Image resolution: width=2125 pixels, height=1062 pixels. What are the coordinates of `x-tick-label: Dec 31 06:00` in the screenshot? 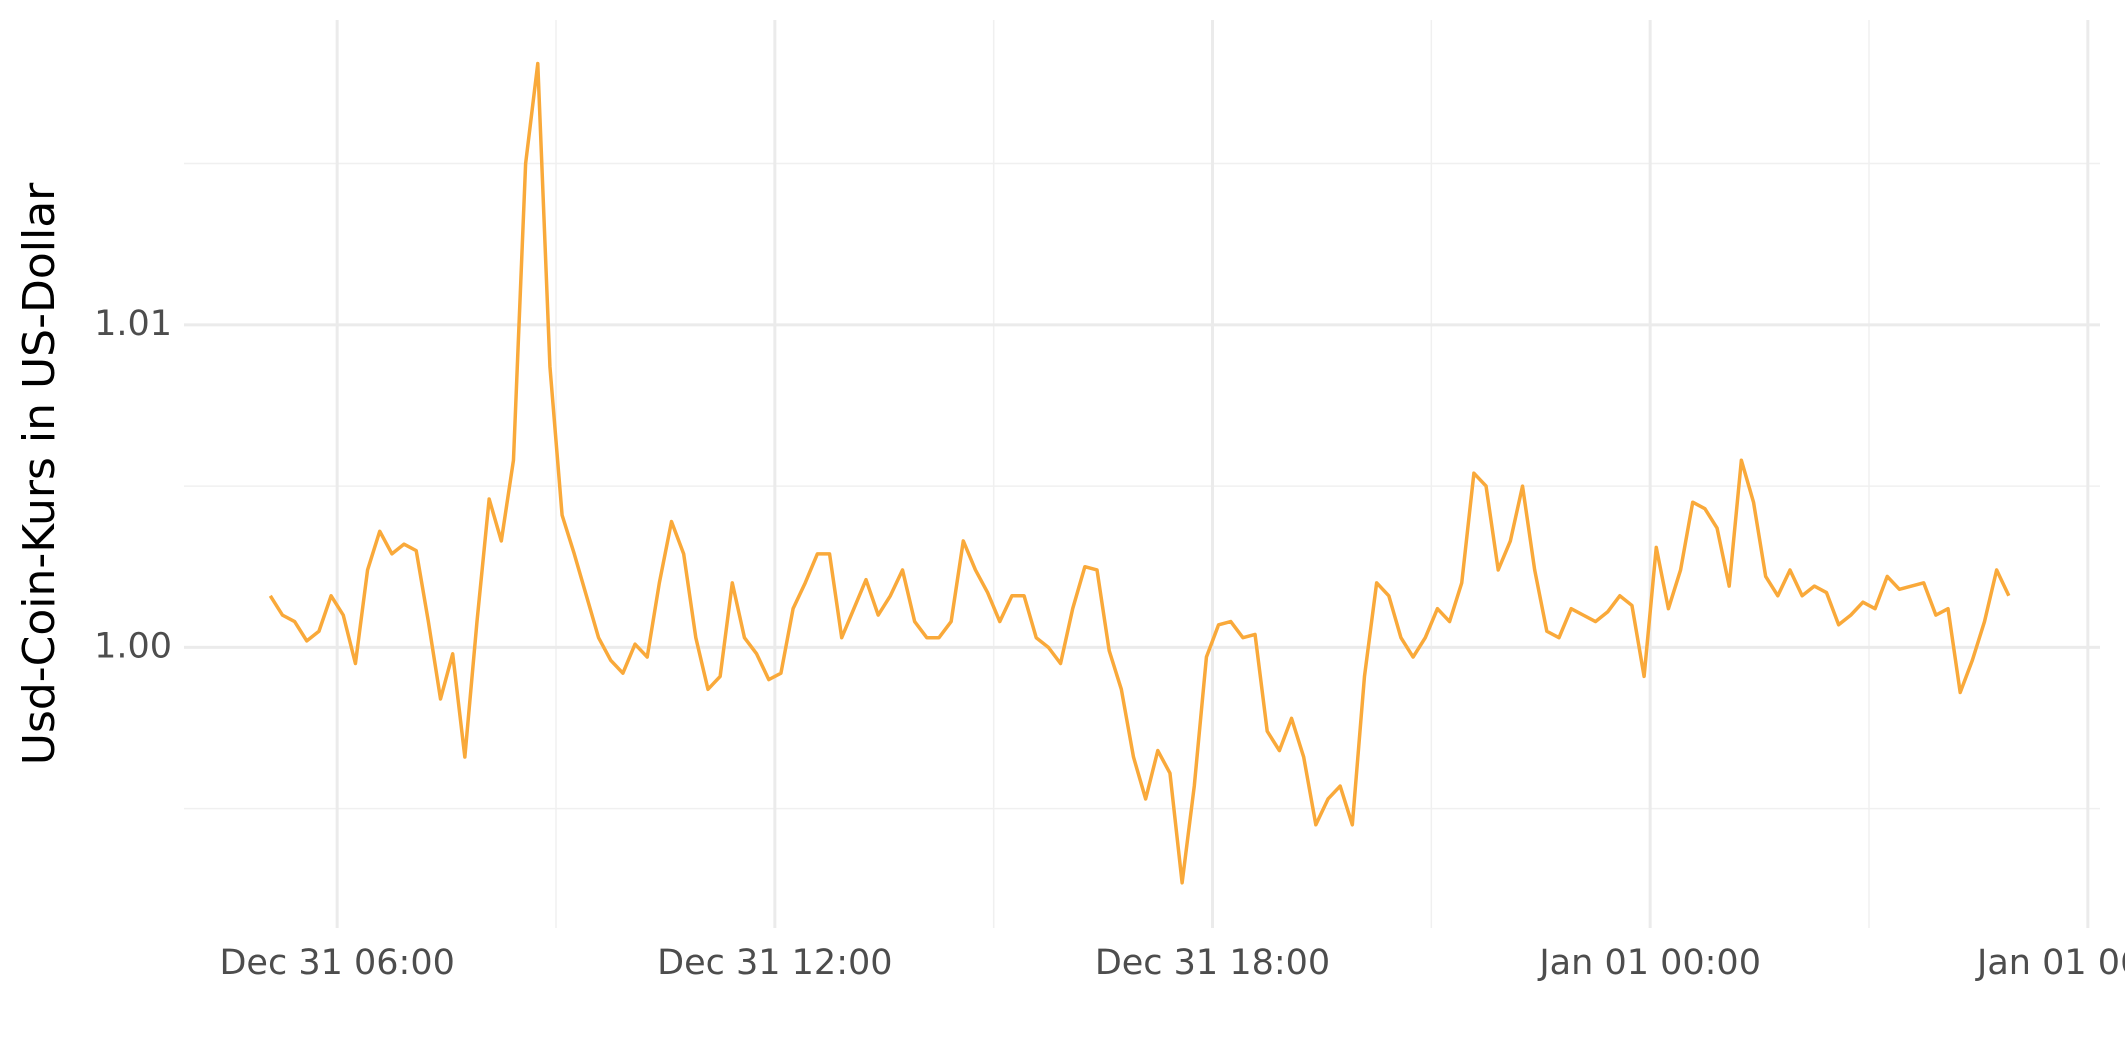 It's located at (336, 963).